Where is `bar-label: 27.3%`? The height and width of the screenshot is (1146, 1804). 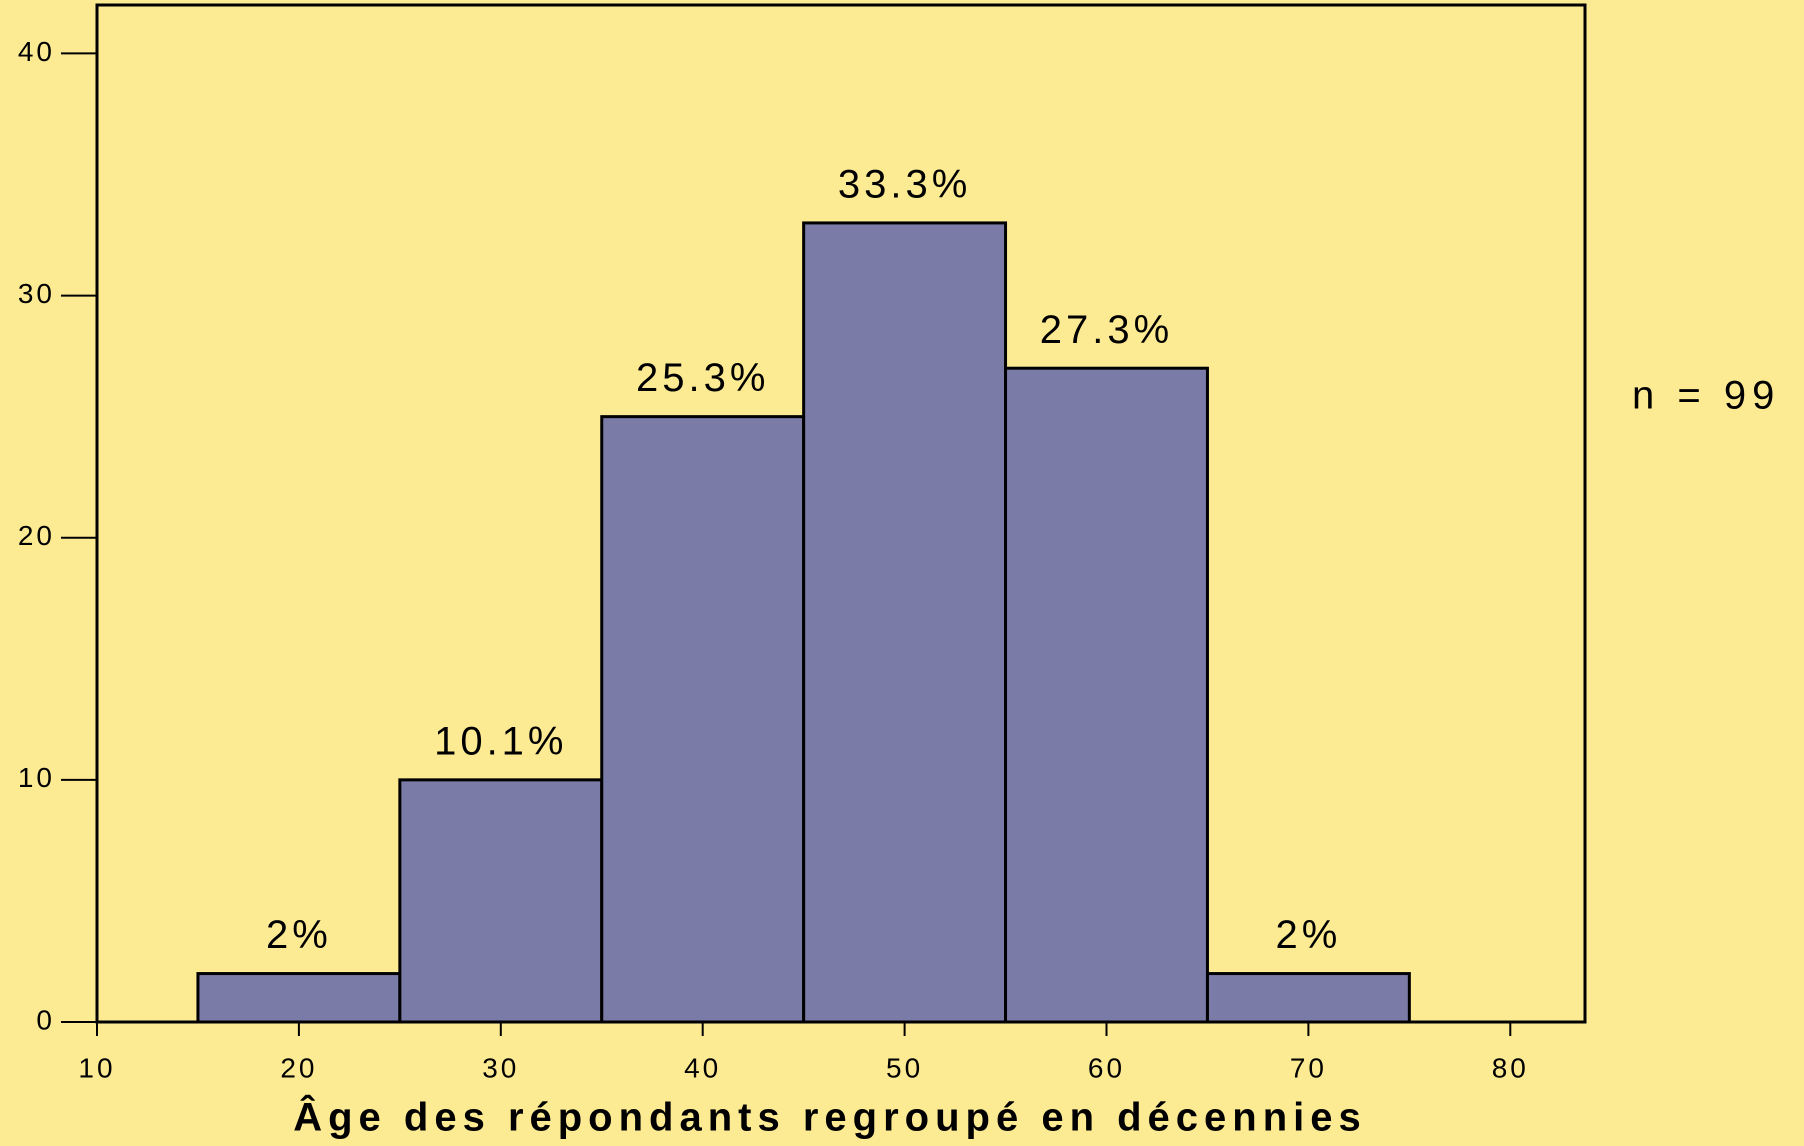 bar-label: 27.3% is located at coordinates (1106, 330).